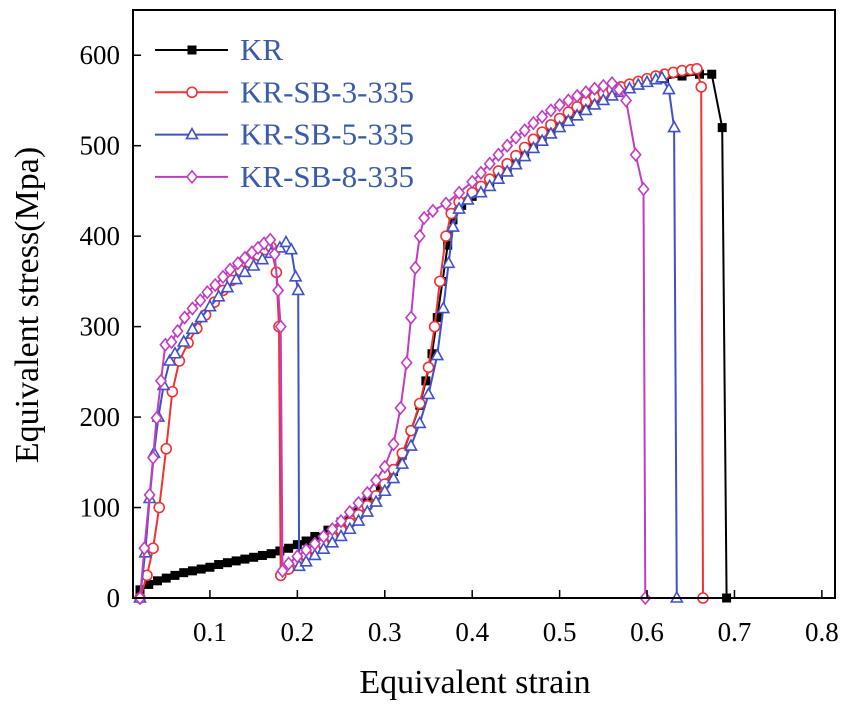 The image size is (850, 705). I want to click on legend-label-kr-sb-3-335: KR-SB-3-335, so click(327, 91).